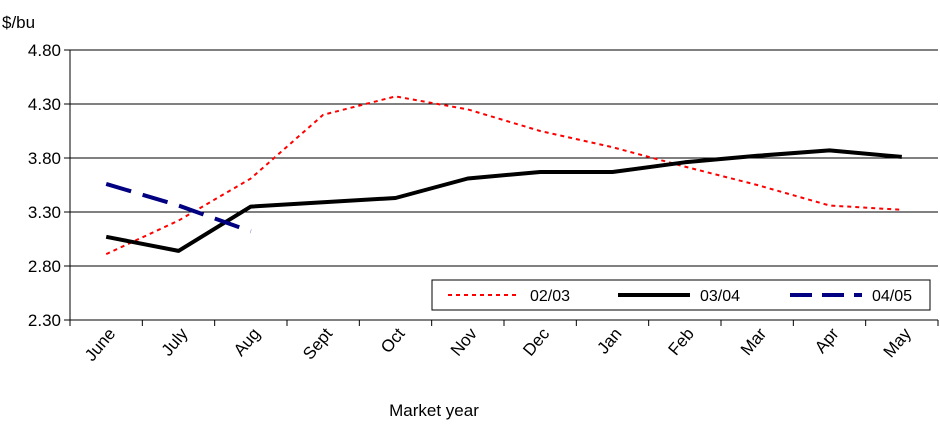 The image size is (940, 430). What do you see at coordinates (681, 295) in the screenshot?
I see `legend: 02/03 03/04 04/05` at bounding box center [681, 295].